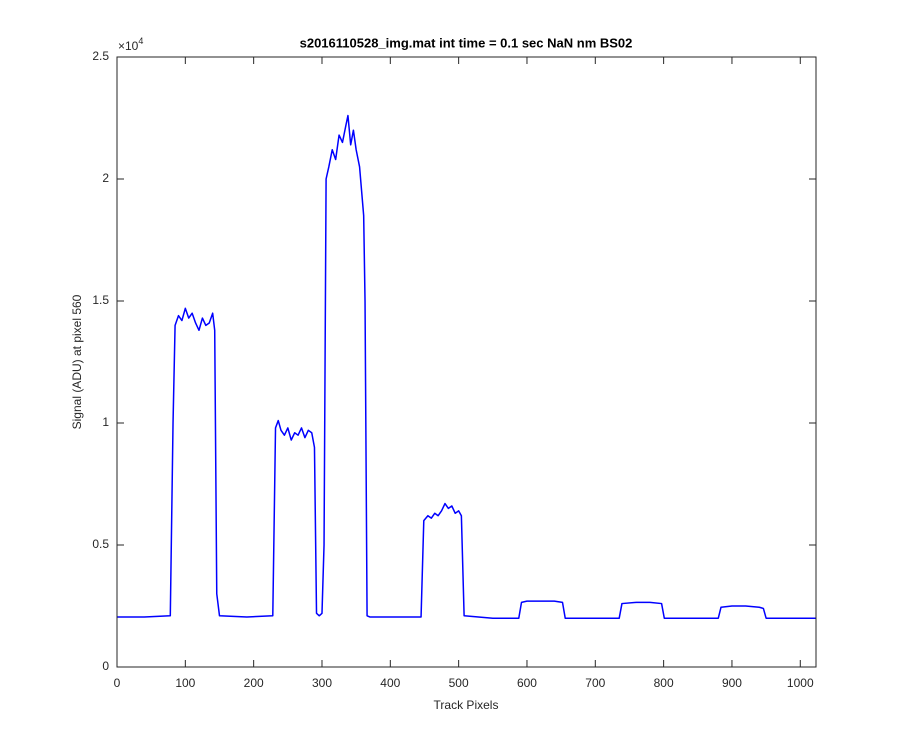 Image resolution: width=900 pixels, height=750 pixels. I want to click on x-tick-label: 100, so click(185, 683).